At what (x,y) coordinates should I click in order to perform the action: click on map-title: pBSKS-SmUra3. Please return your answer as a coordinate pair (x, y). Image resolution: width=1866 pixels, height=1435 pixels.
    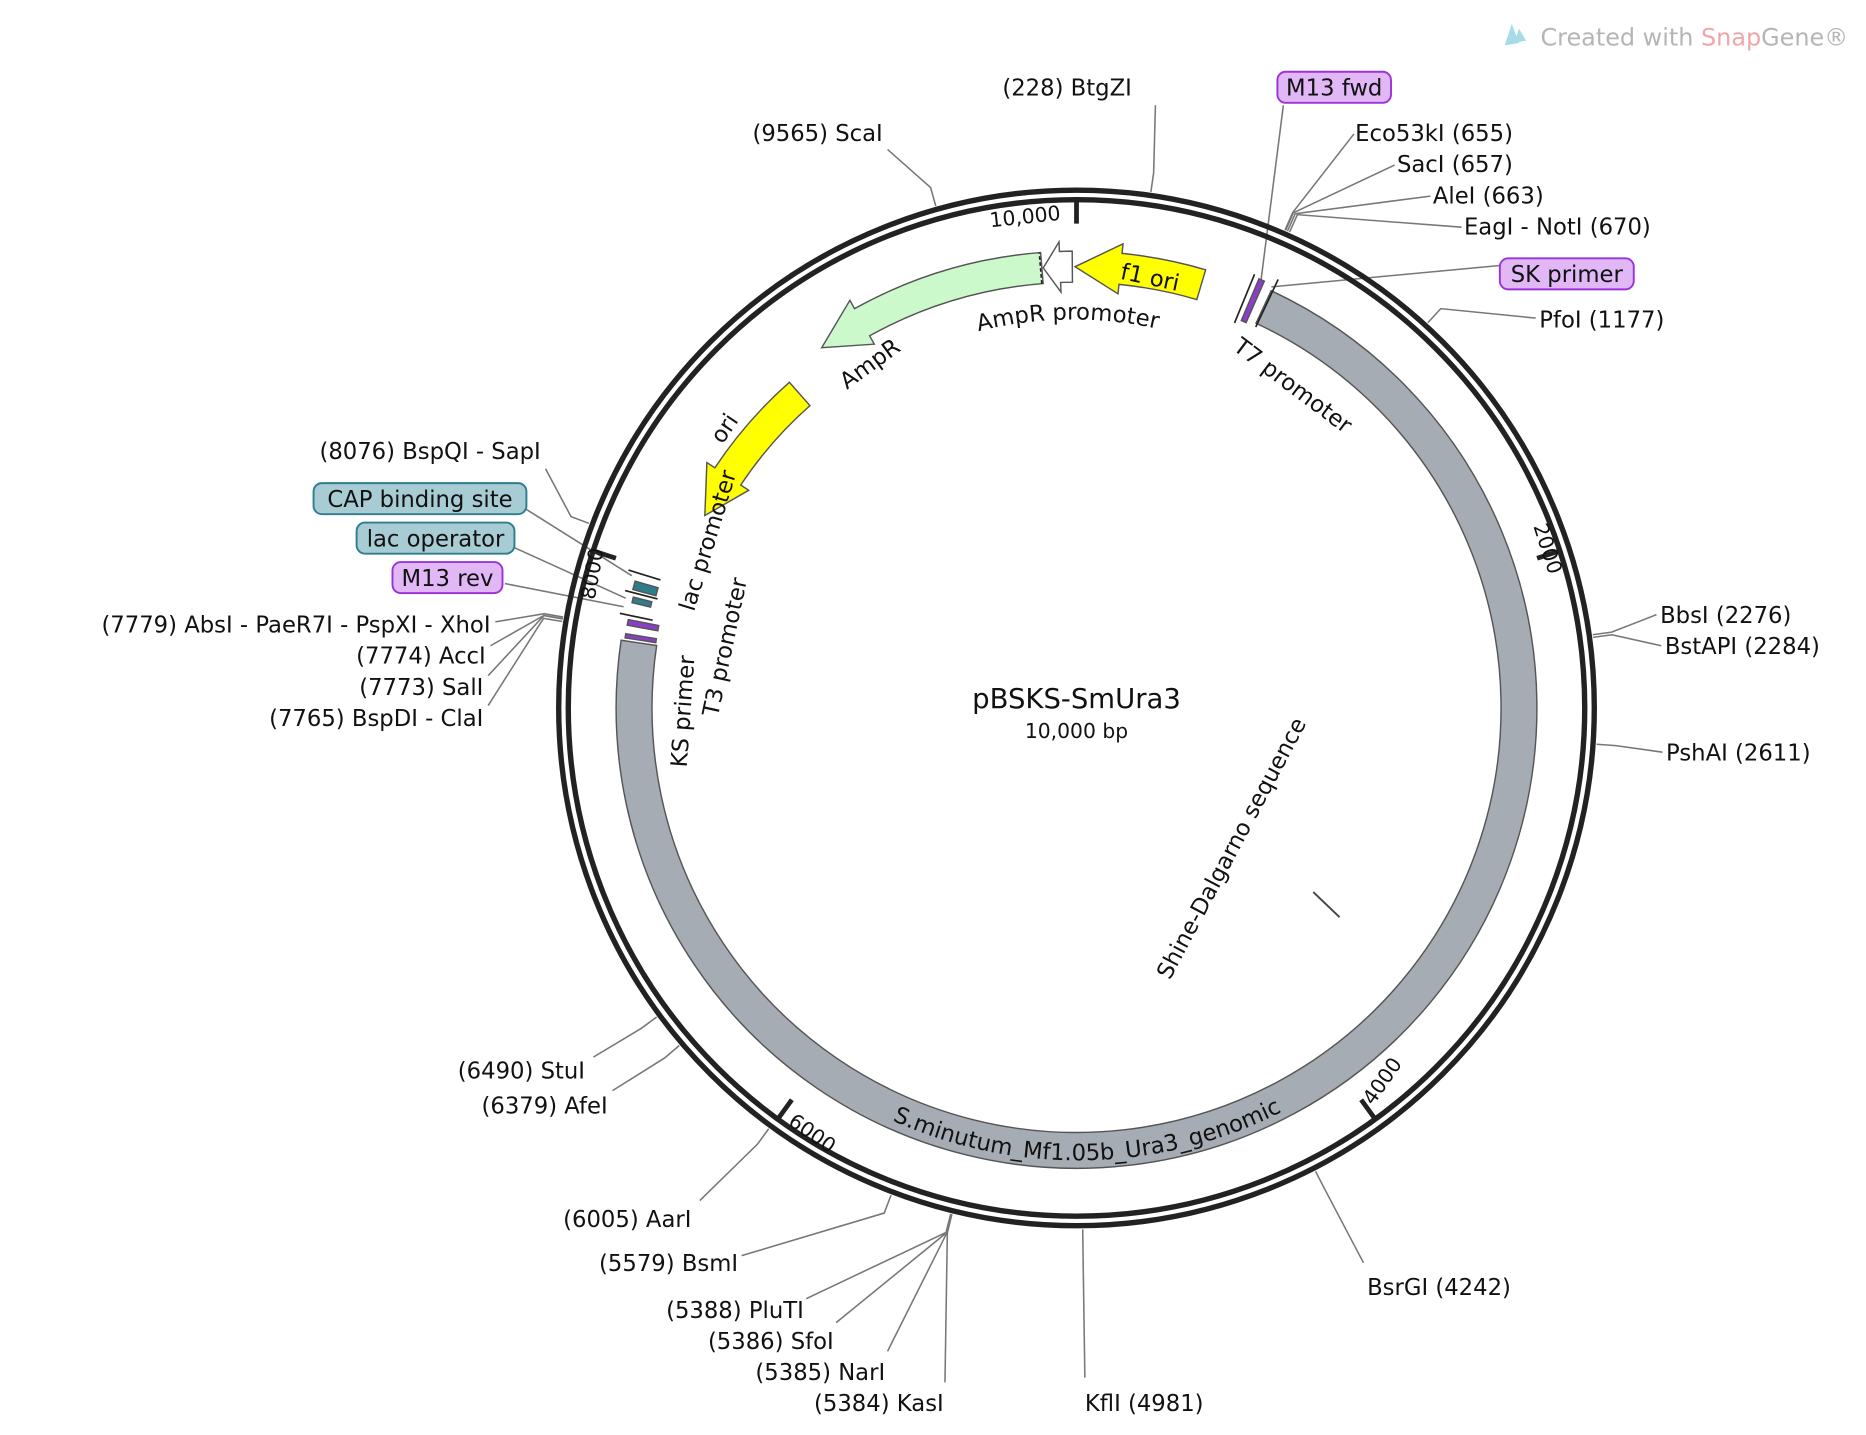
    Looking at the image, I should click on (1076, 699).